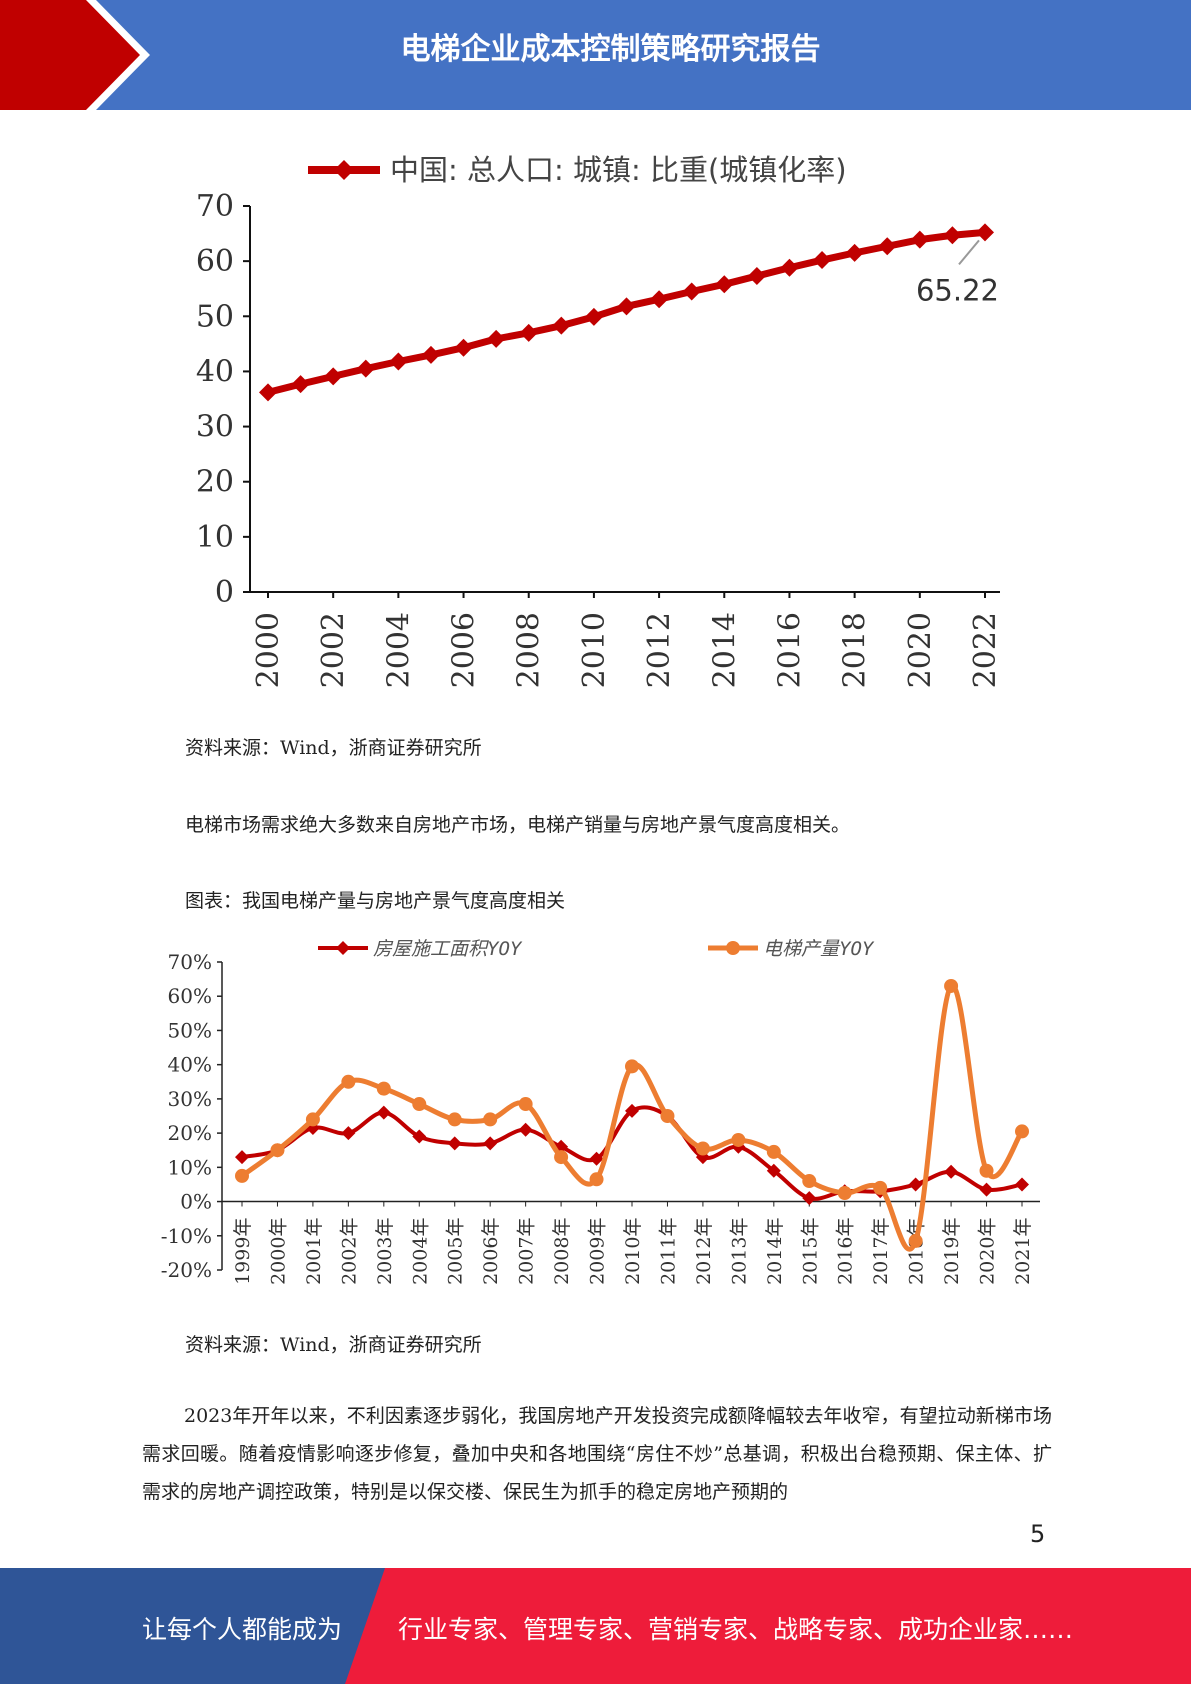  Describe the element at coordinates (420, 1251) in the screenshot. I see `x-tick-label: 2004年` at that location.